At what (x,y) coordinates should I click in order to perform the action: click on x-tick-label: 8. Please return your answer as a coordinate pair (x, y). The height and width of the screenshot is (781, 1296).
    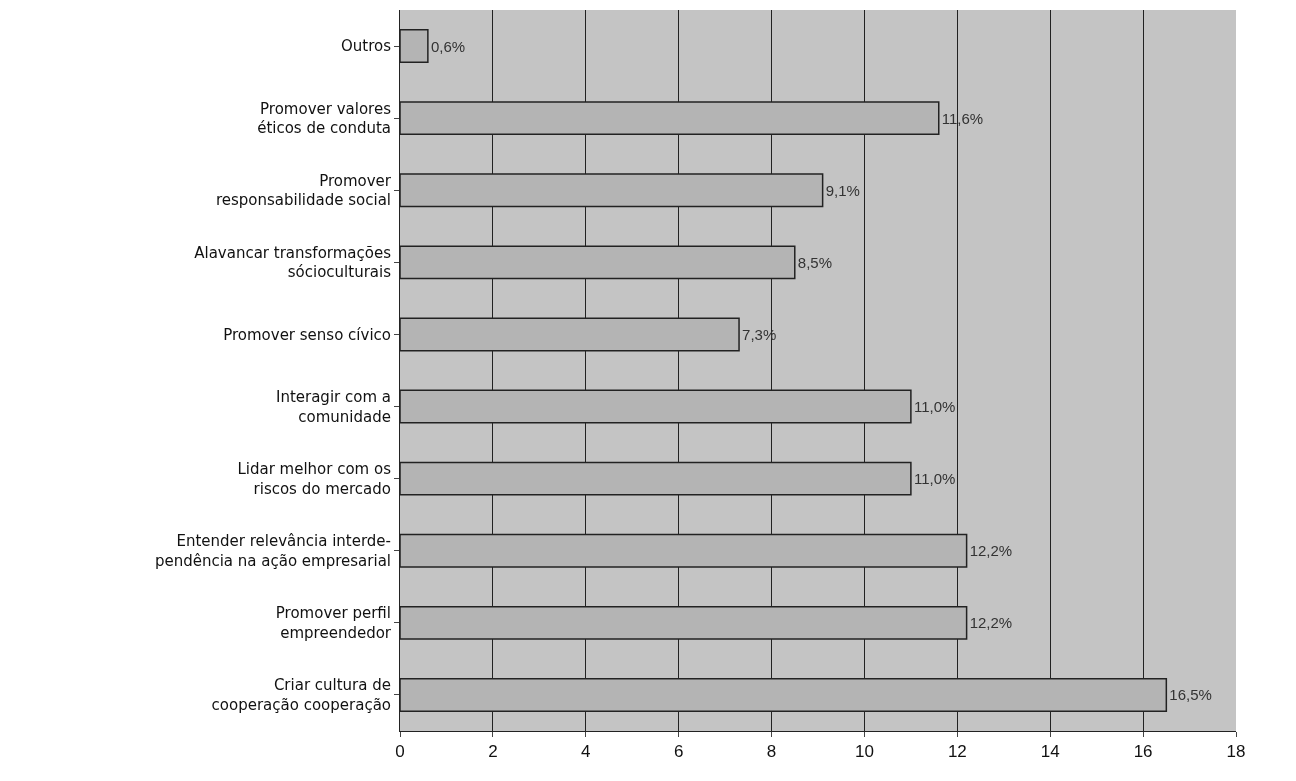
    Looking at the image, I should click on (771, 752).